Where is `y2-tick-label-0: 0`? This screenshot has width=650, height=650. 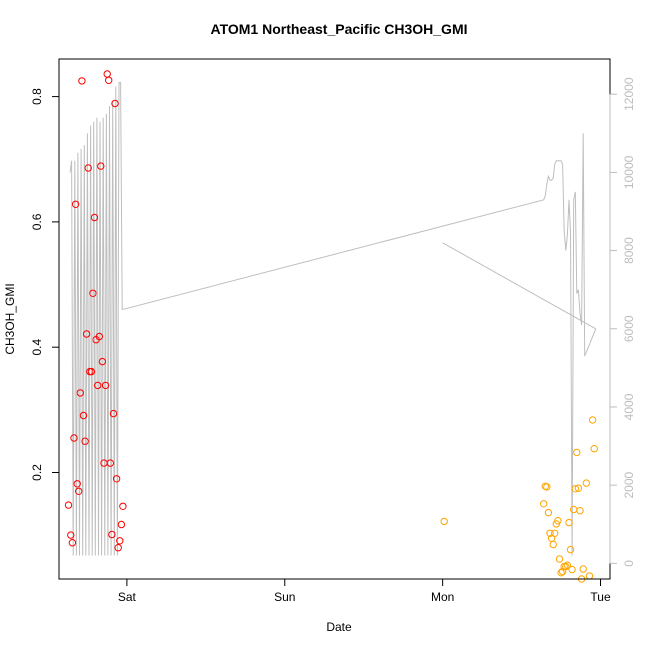 y2-tick-label-0: 0 is located at coordinates (629, 563).